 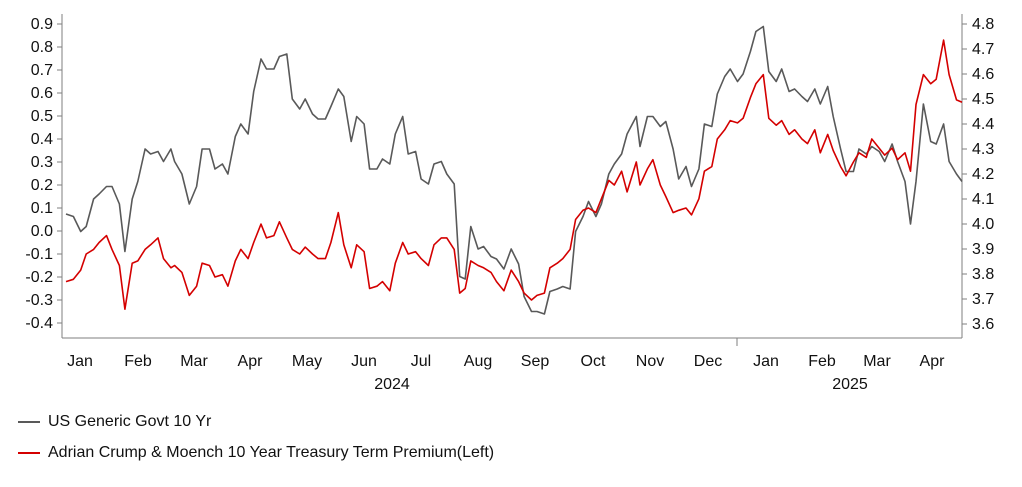 I want to click on x-month-label: Sep, so click(x=535, y=361).